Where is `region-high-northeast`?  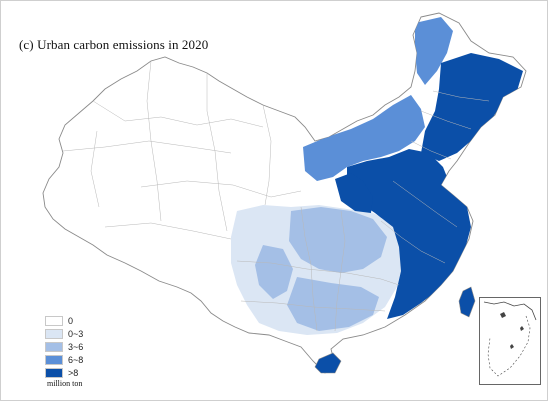 region-high-northeast is located at coordinates (472, 107).